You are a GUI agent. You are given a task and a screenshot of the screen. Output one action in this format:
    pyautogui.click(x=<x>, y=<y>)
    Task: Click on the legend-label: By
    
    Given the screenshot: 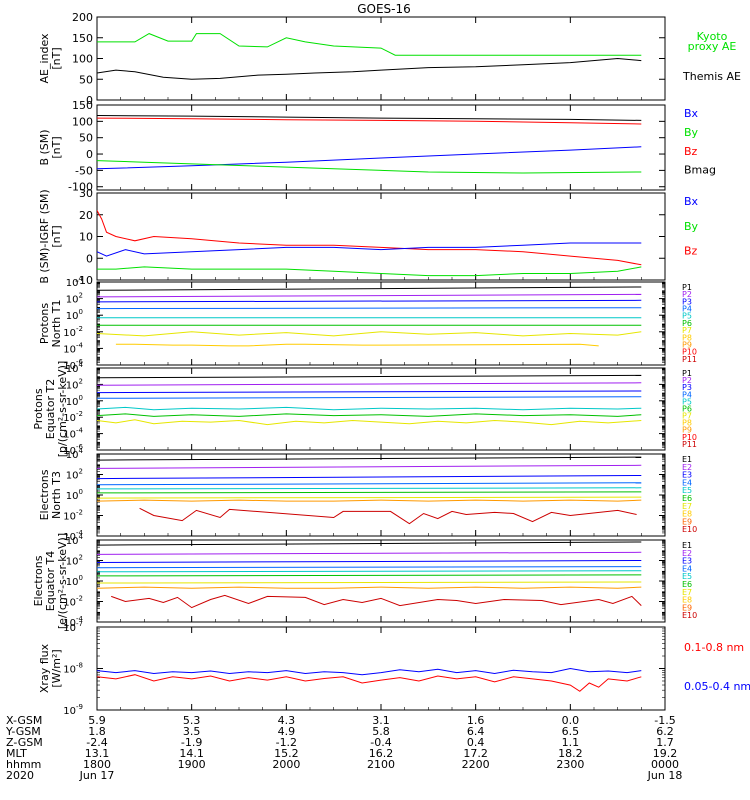 What is the action you would take?
    pyautogui.click(x=691, y=132)
    